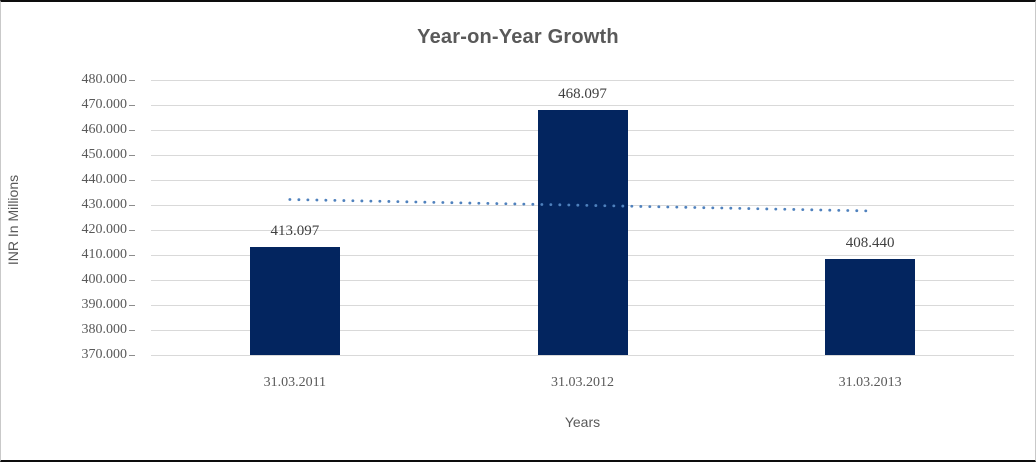  What do you see at coordinates (104, 254) in the screenshot?
I see `y-axis-tick-label: 410.000` at bounding box center [104, 254].